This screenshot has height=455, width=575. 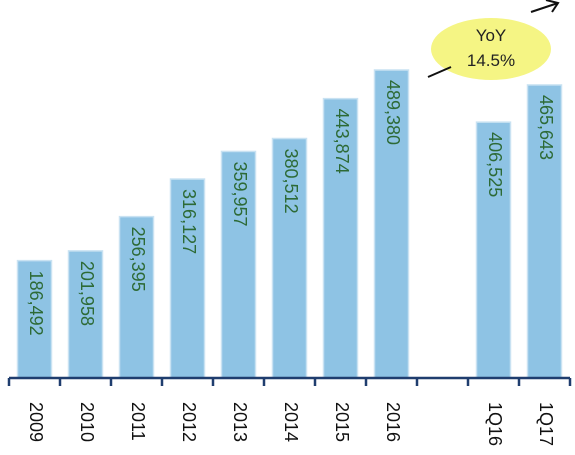 I want to click on bar-2010, so click(x=85, y=314).